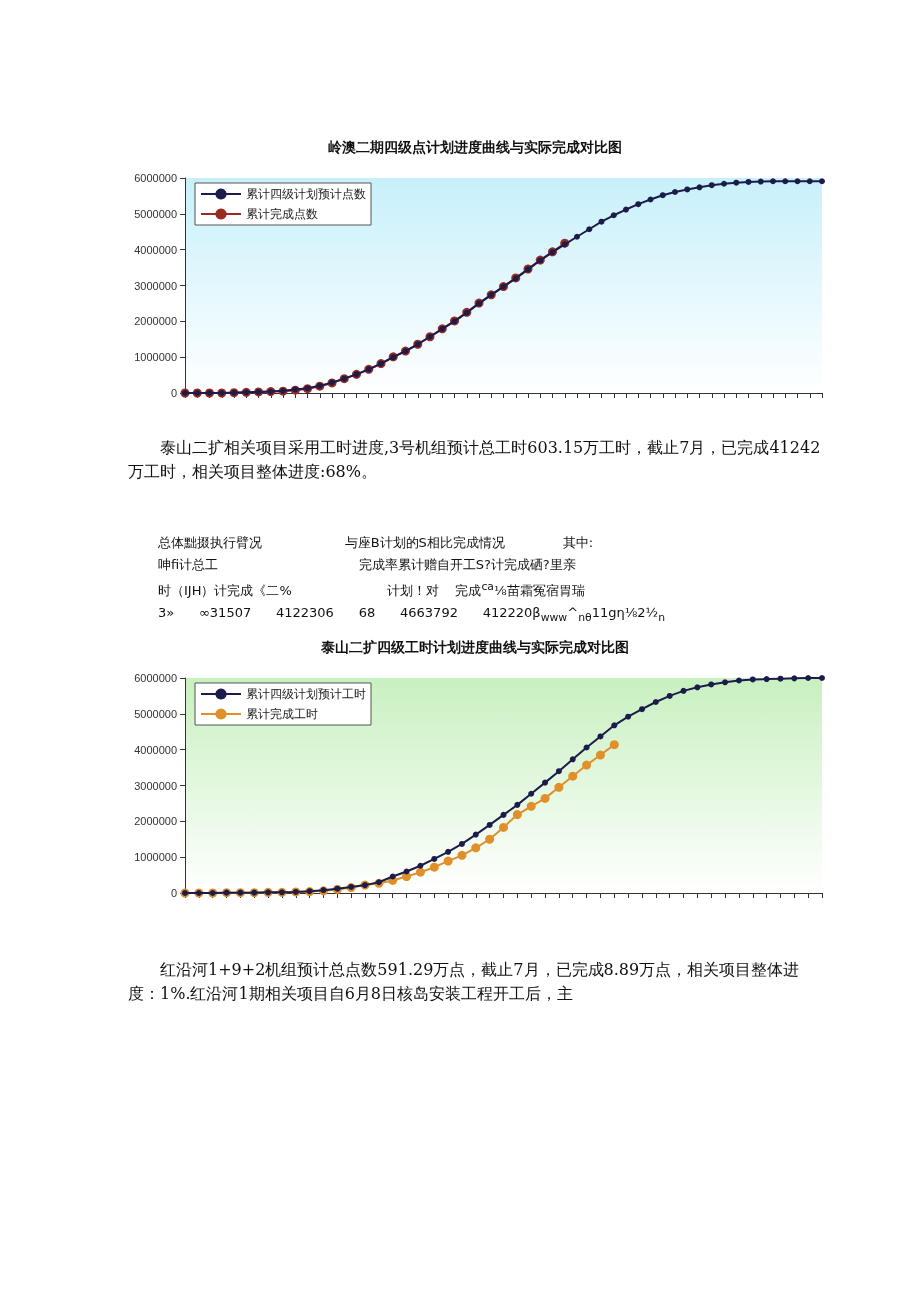 The image size is (920, 1301). I want to click on text: 时（IJH）计完成《二% 计划！对 完成$^{ca}$⅛苗霜冤宿胃瑞, so click(371, 590).